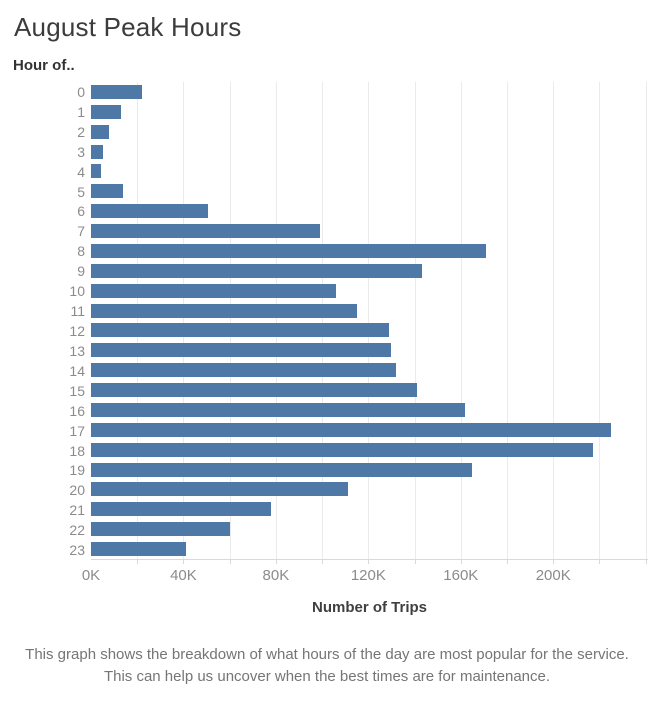 The height and width of the screenshot is (726, 654). What do you see at coordinates (461, 575) in the screenshot?
I see `x-tick-label-160K: 160K` at bounding box center [461, 575].